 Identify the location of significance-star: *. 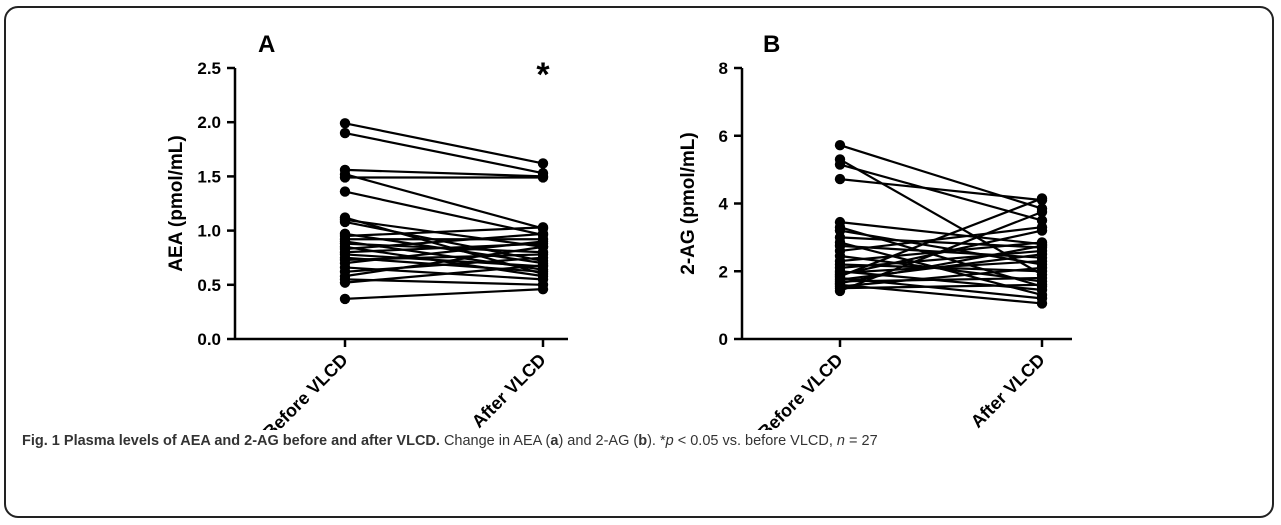
(543, 75).